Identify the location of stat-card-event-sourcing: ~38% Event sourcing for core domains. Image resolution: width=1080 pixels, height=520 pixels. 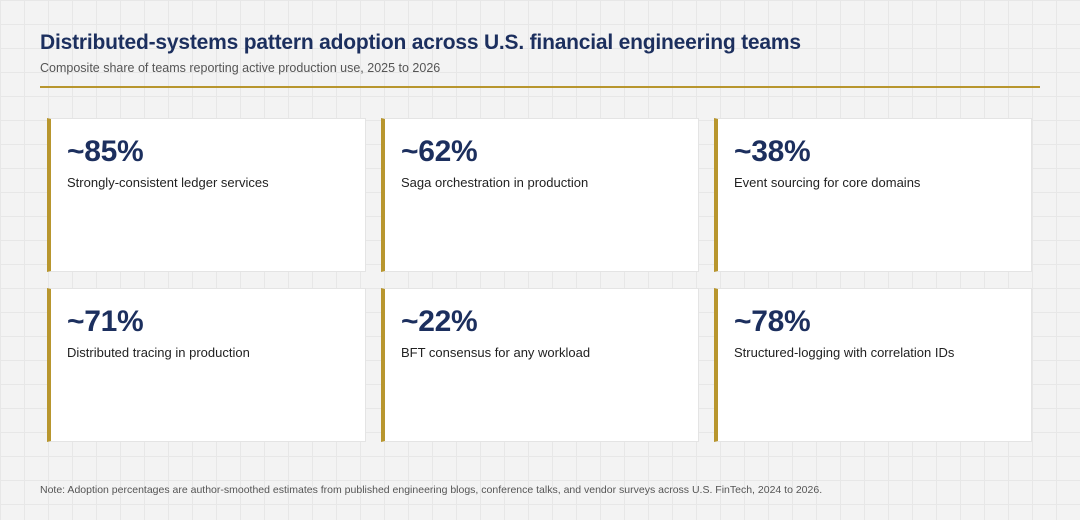
(873, 195).